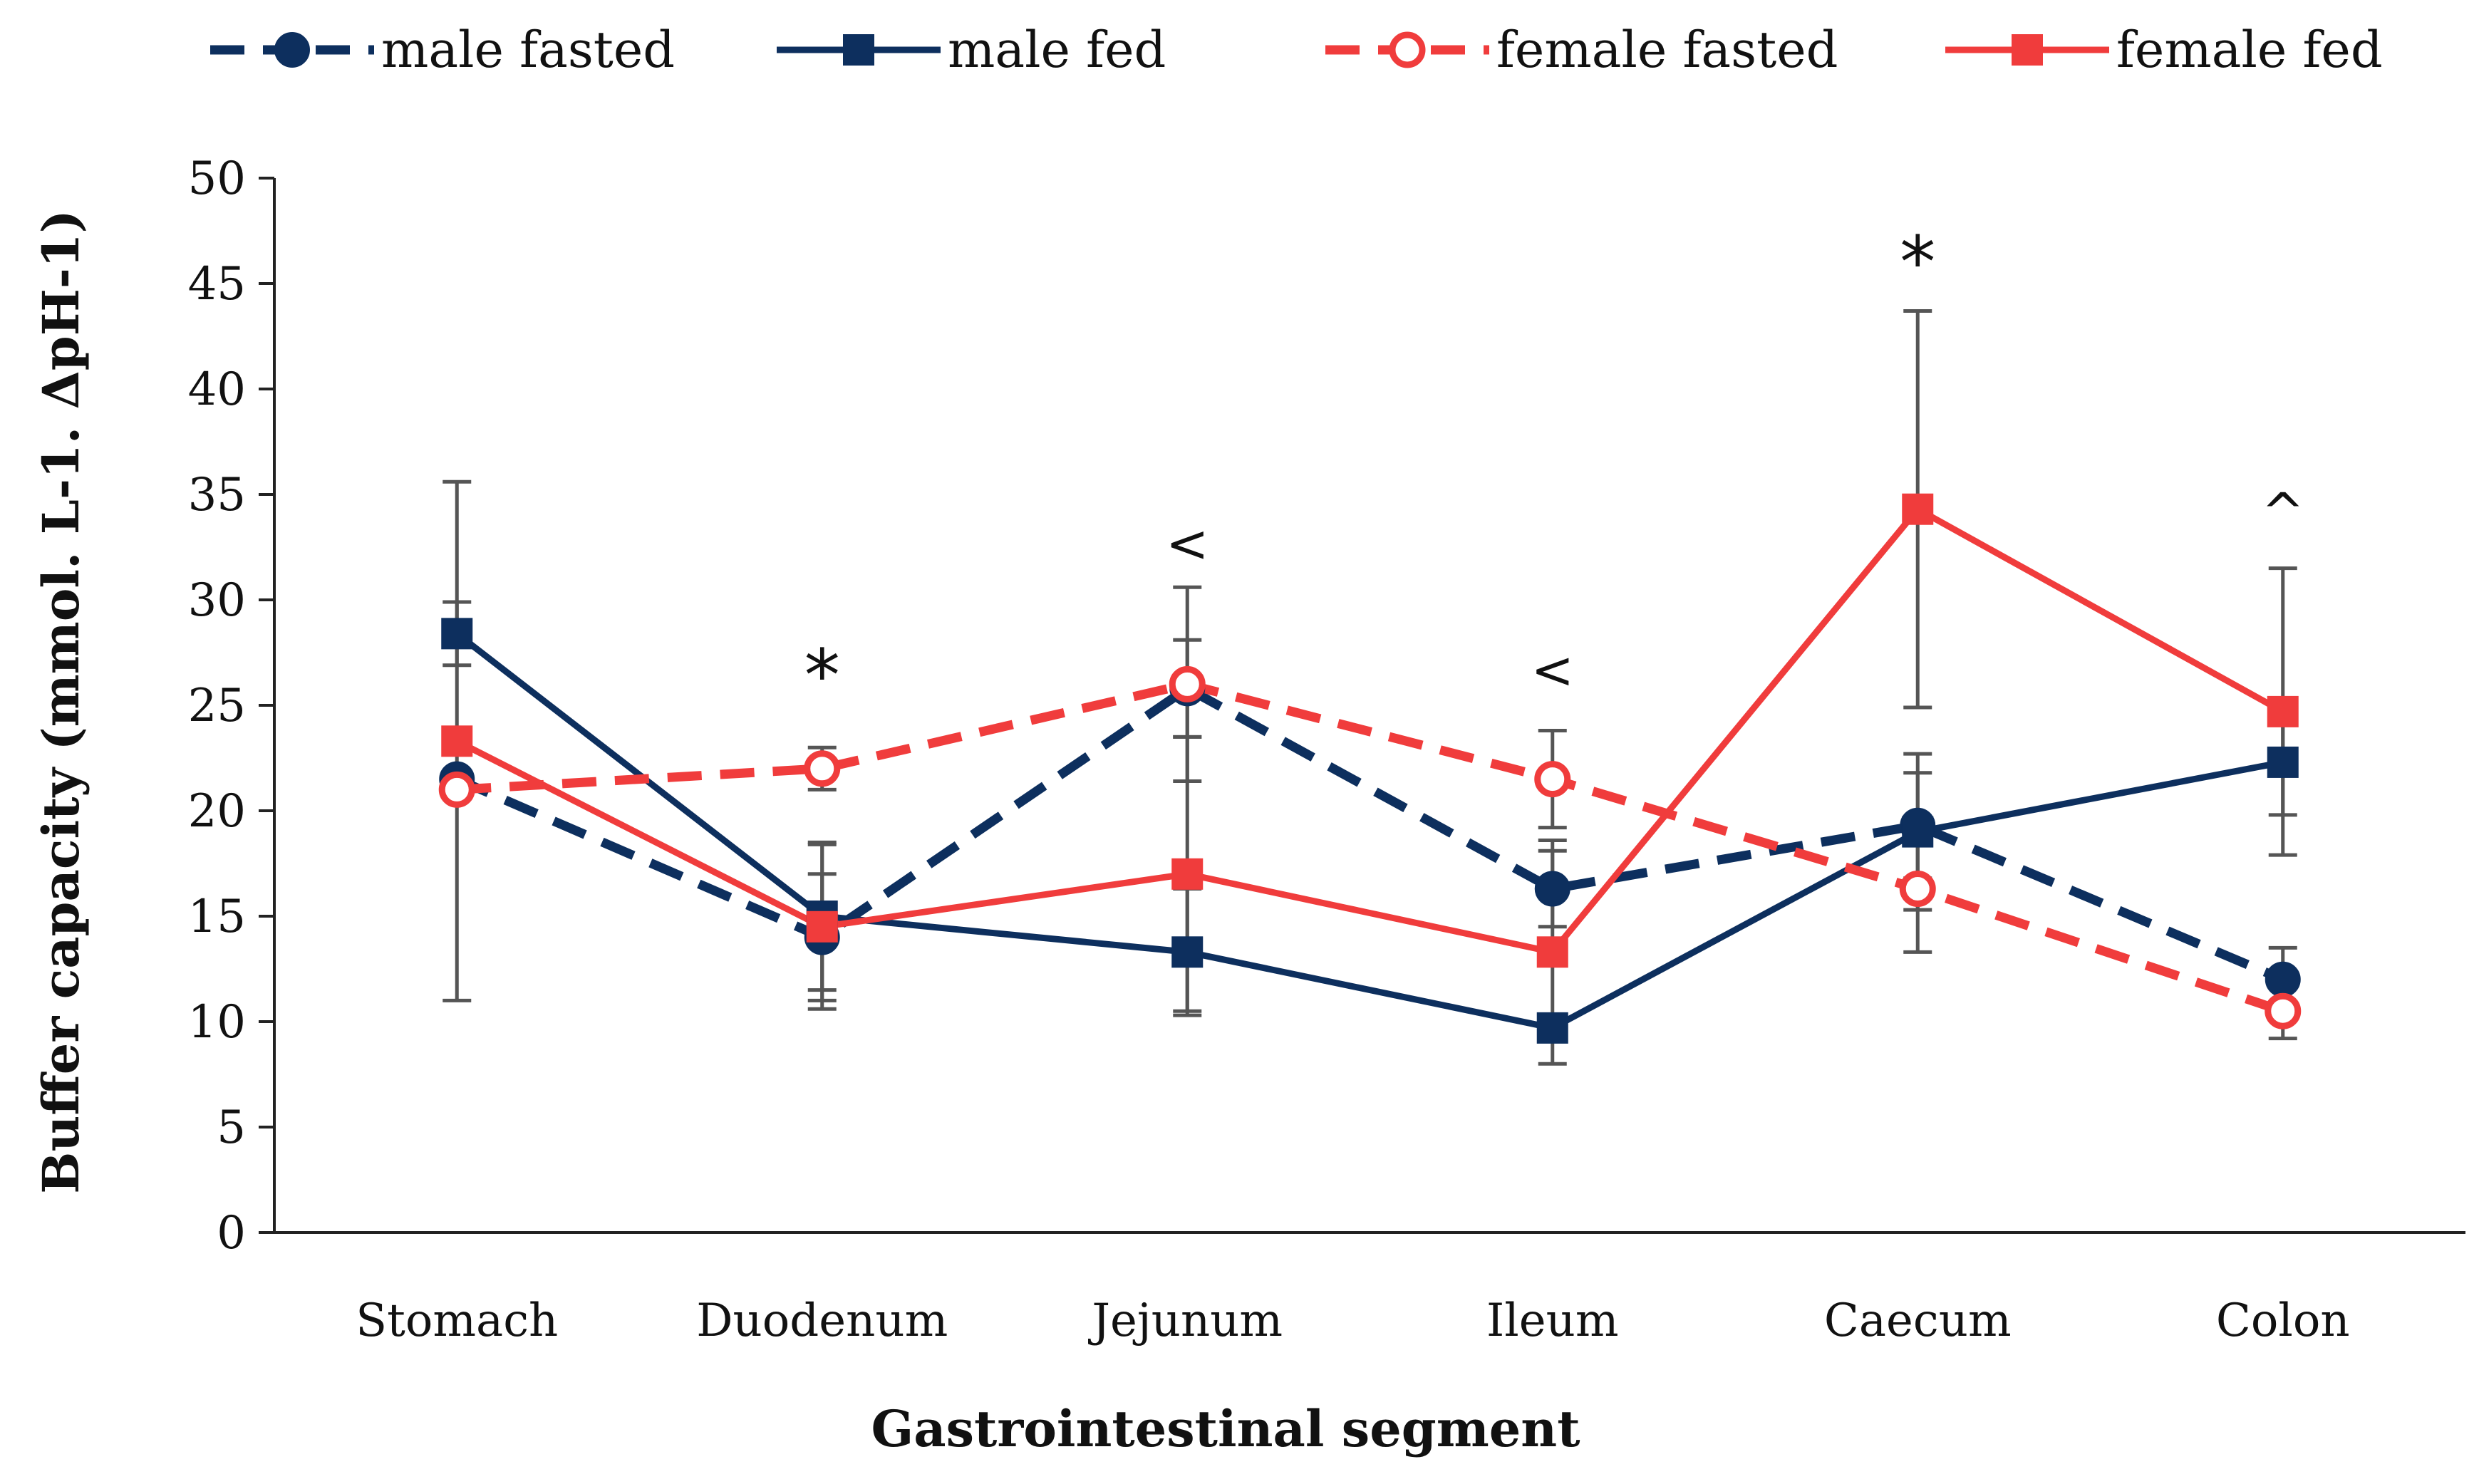  What do you see at coordinates (1187, 874) in the screenshot?
I see `data-point-female-fed-jejunum` at bounding box center [1187, 874].